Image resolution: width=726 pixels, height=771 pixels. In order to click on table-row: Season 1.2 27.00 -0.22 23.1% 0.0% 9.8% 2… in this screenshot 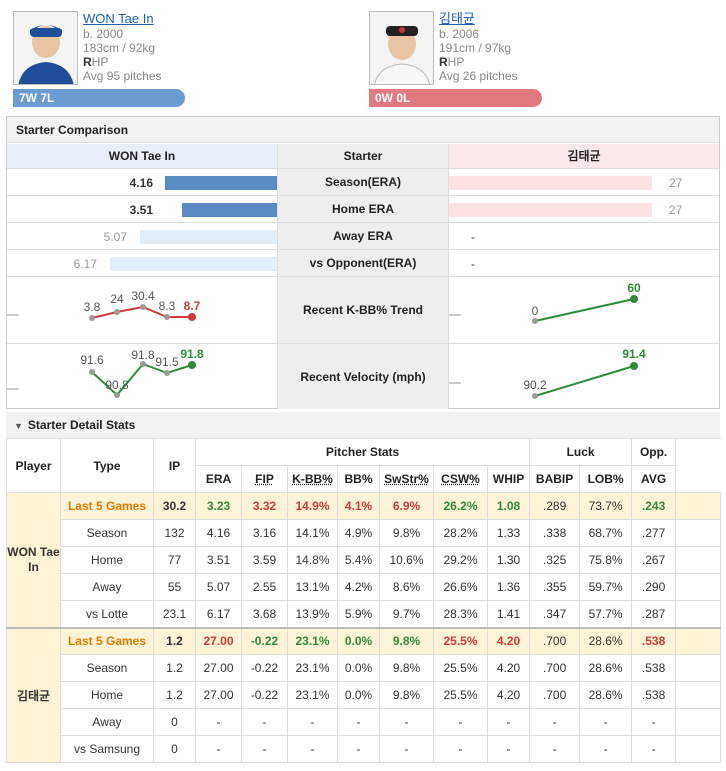, I will do `click(364, 668)`.